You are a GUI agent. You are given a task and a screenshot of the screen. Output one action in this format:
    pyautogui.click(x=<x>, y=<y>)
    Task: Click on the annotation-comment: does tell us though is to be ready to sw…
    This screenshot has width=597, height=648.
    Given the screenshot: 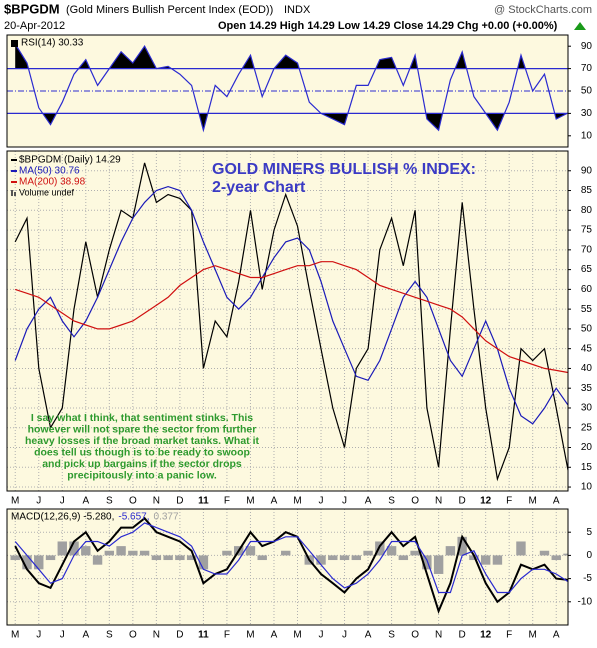 What is the action you would take?
    pyautogui.click(x=142, y=452)
    